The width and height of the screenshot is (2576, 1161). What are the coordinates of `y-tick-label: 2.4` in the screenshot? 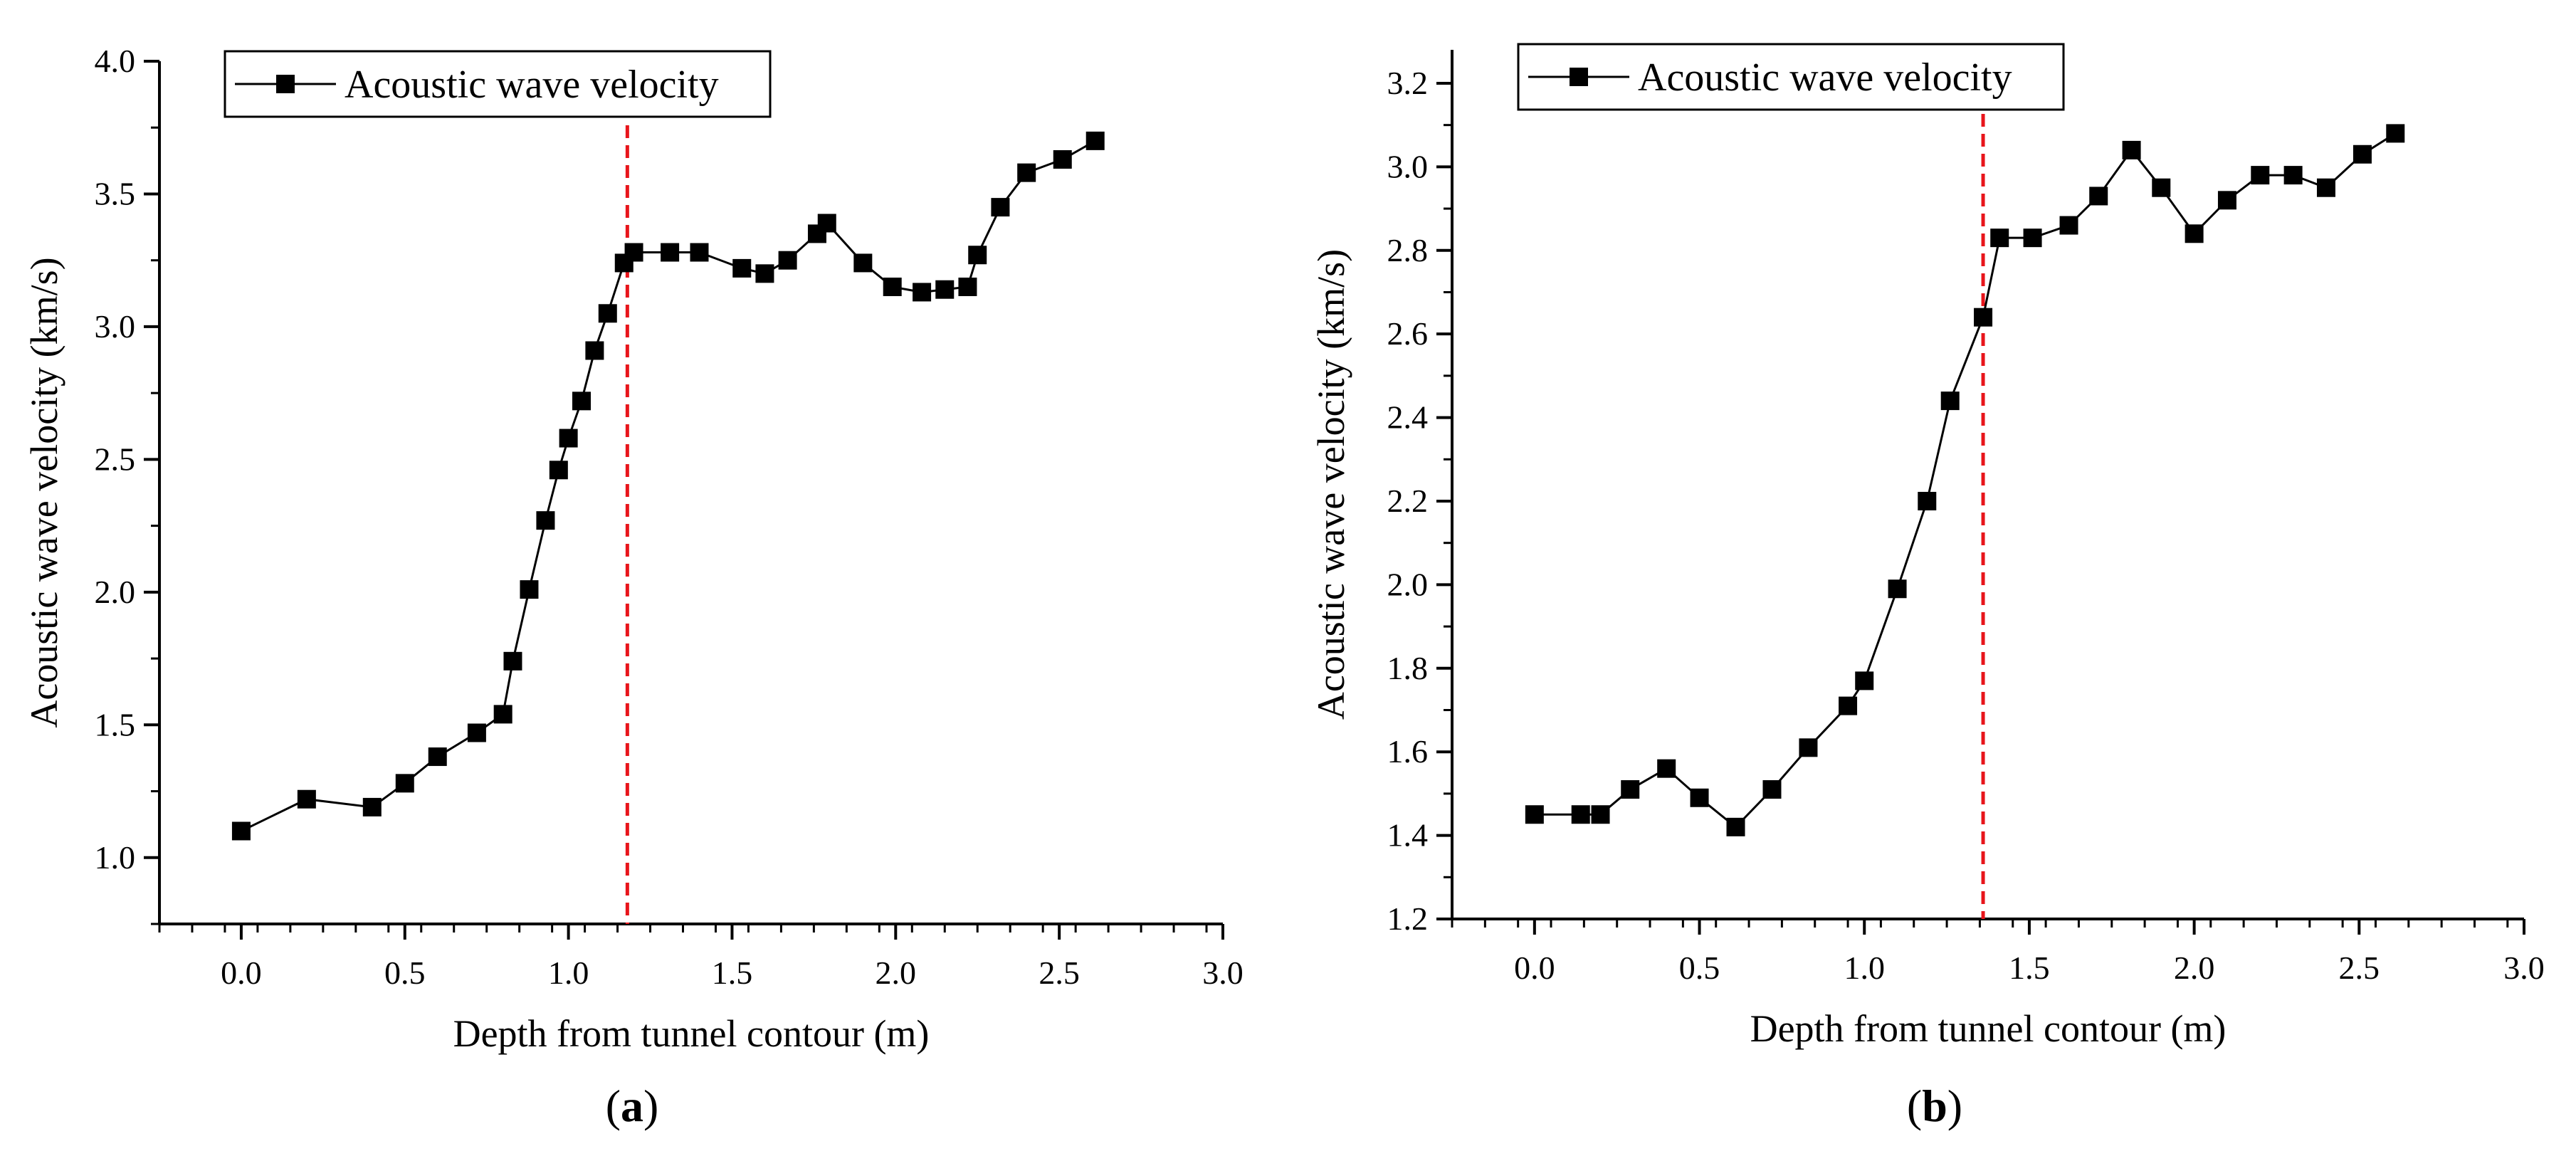 It's located at (1408, 417).